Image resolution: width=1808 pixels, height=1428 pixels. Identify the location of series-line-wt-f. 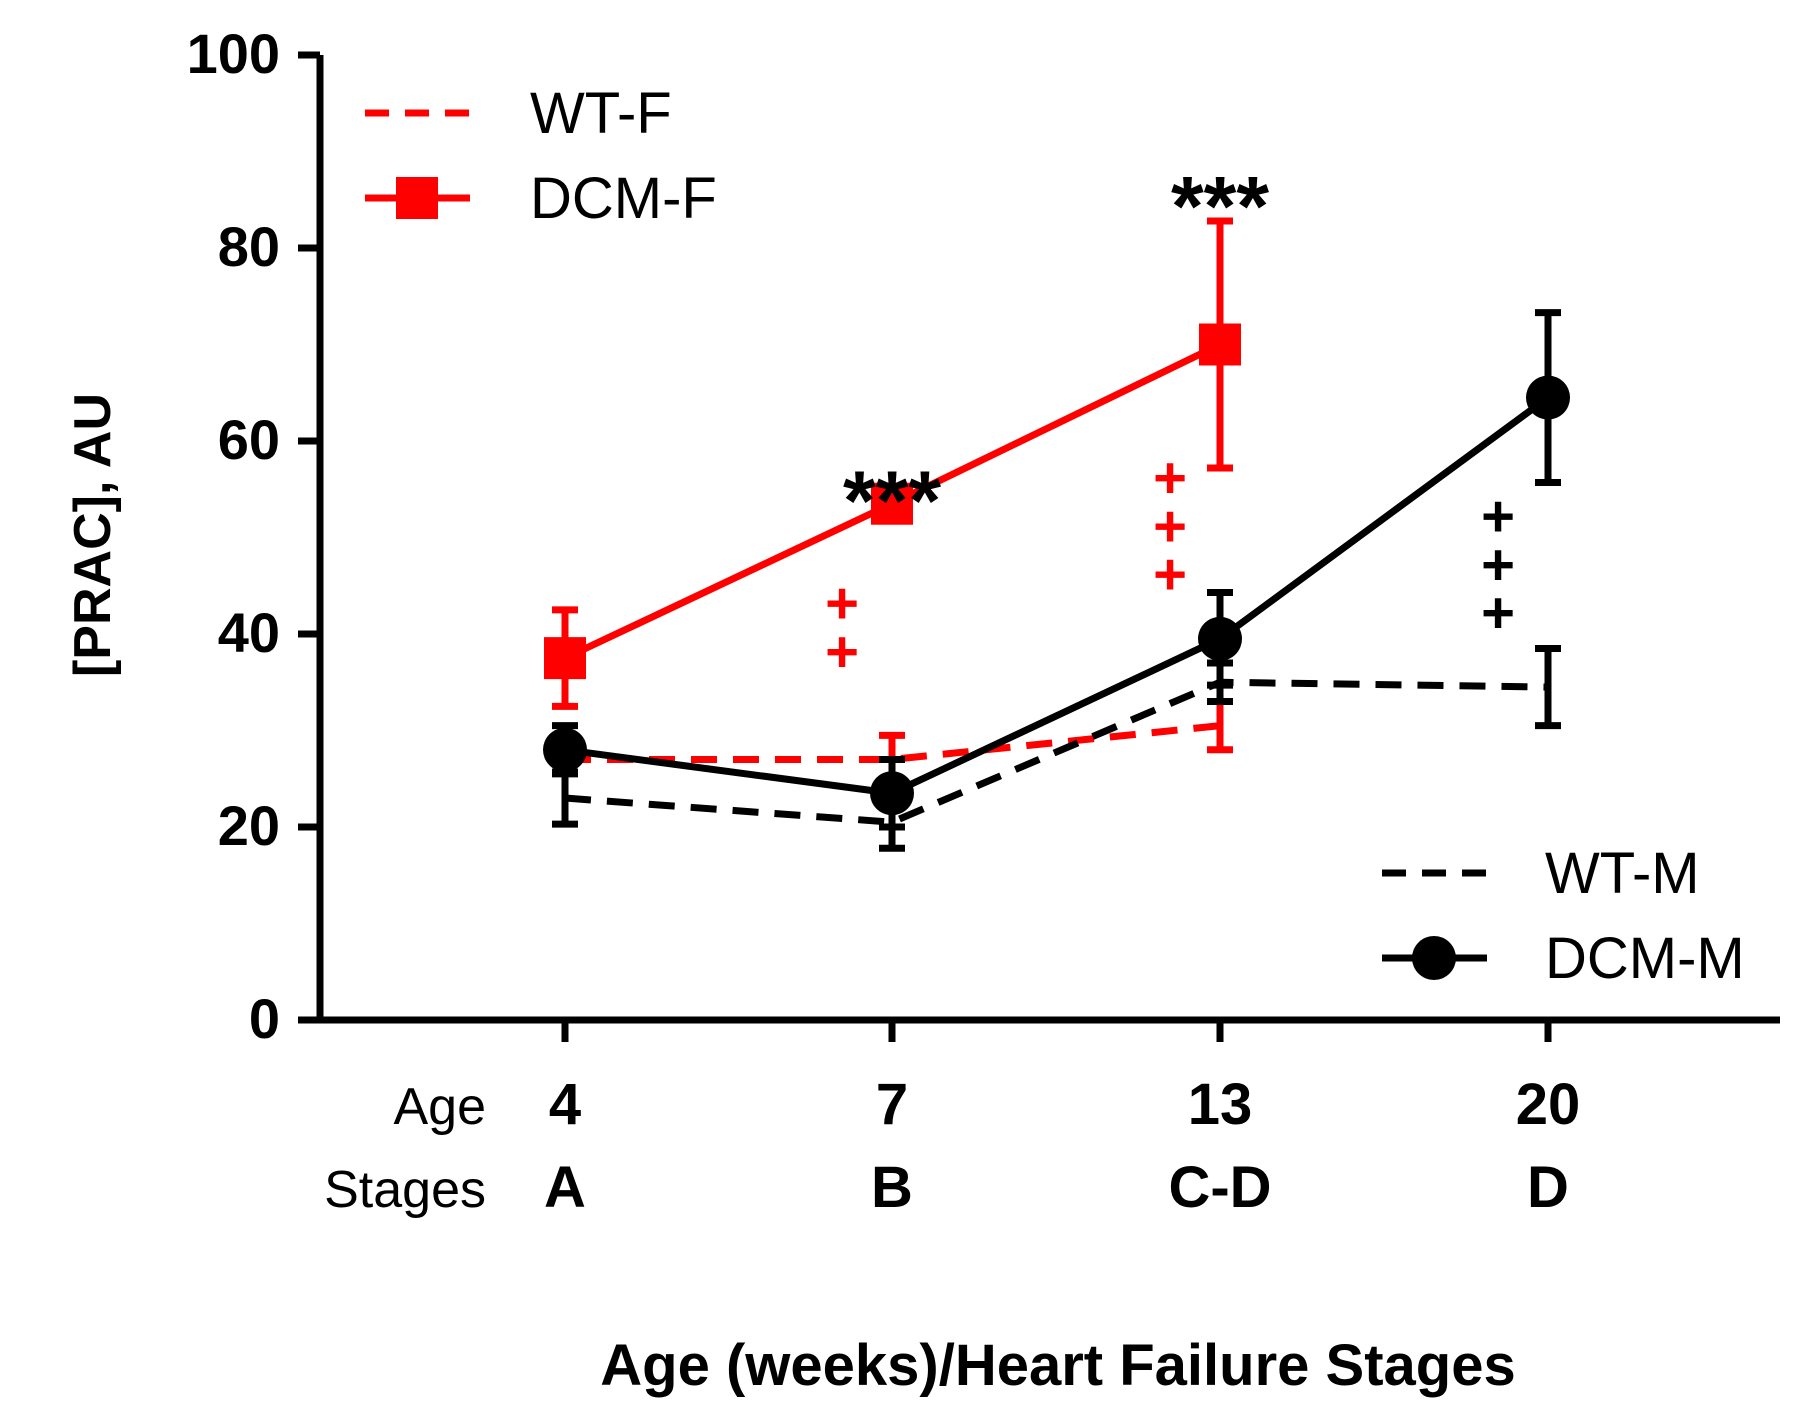
(893, 742).